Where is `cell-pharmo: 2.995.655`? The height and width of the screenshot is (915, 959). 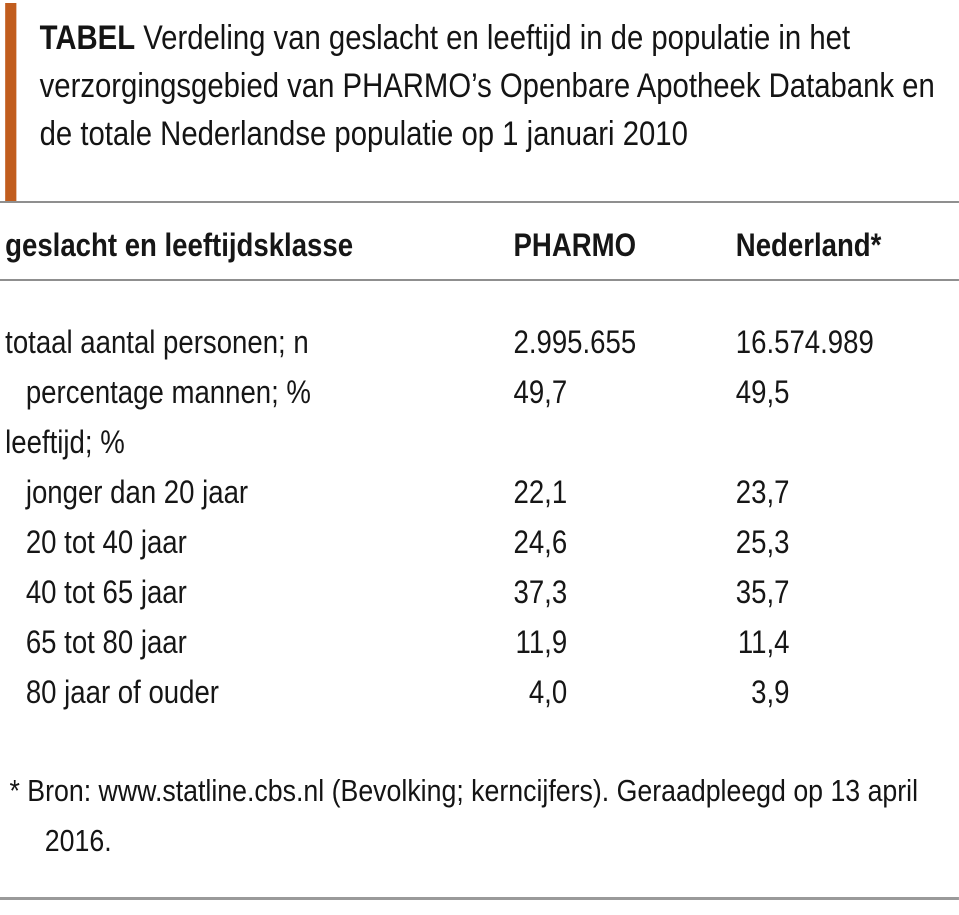 cell-pharmo: 2.995.655 is located at coordinates (625, 342).